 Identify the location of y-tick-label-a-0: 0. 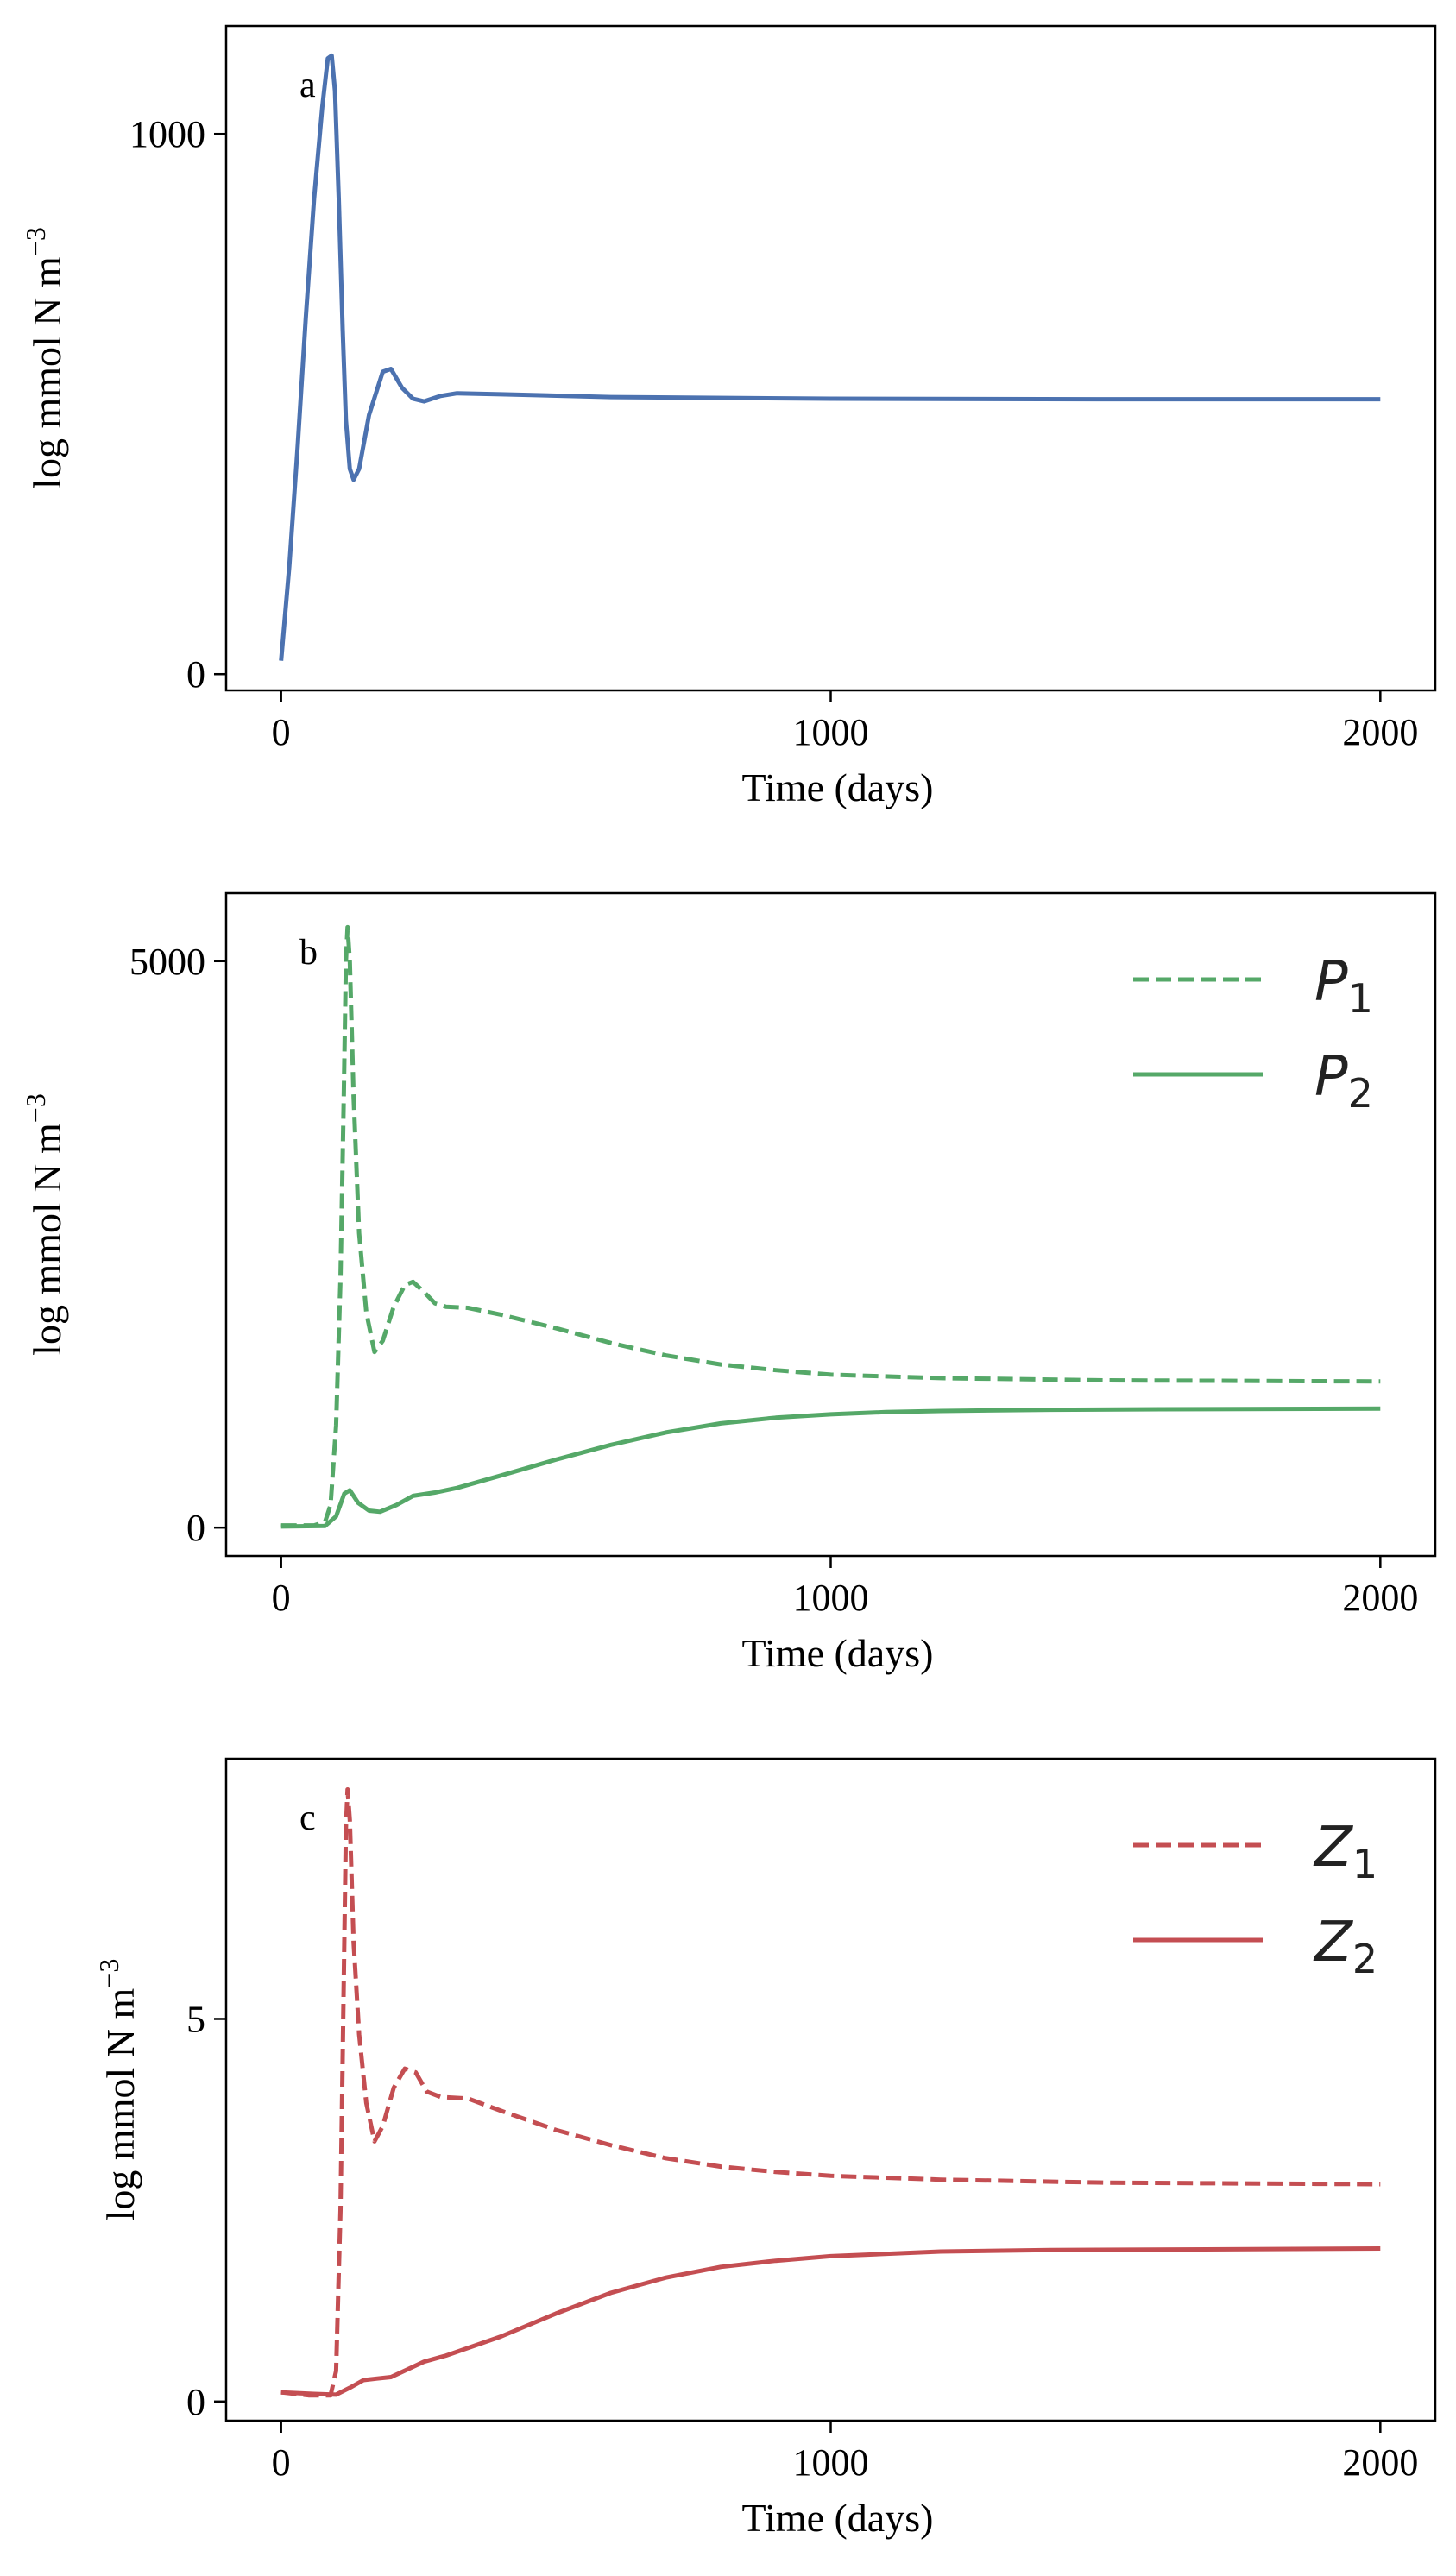
(196, 674).